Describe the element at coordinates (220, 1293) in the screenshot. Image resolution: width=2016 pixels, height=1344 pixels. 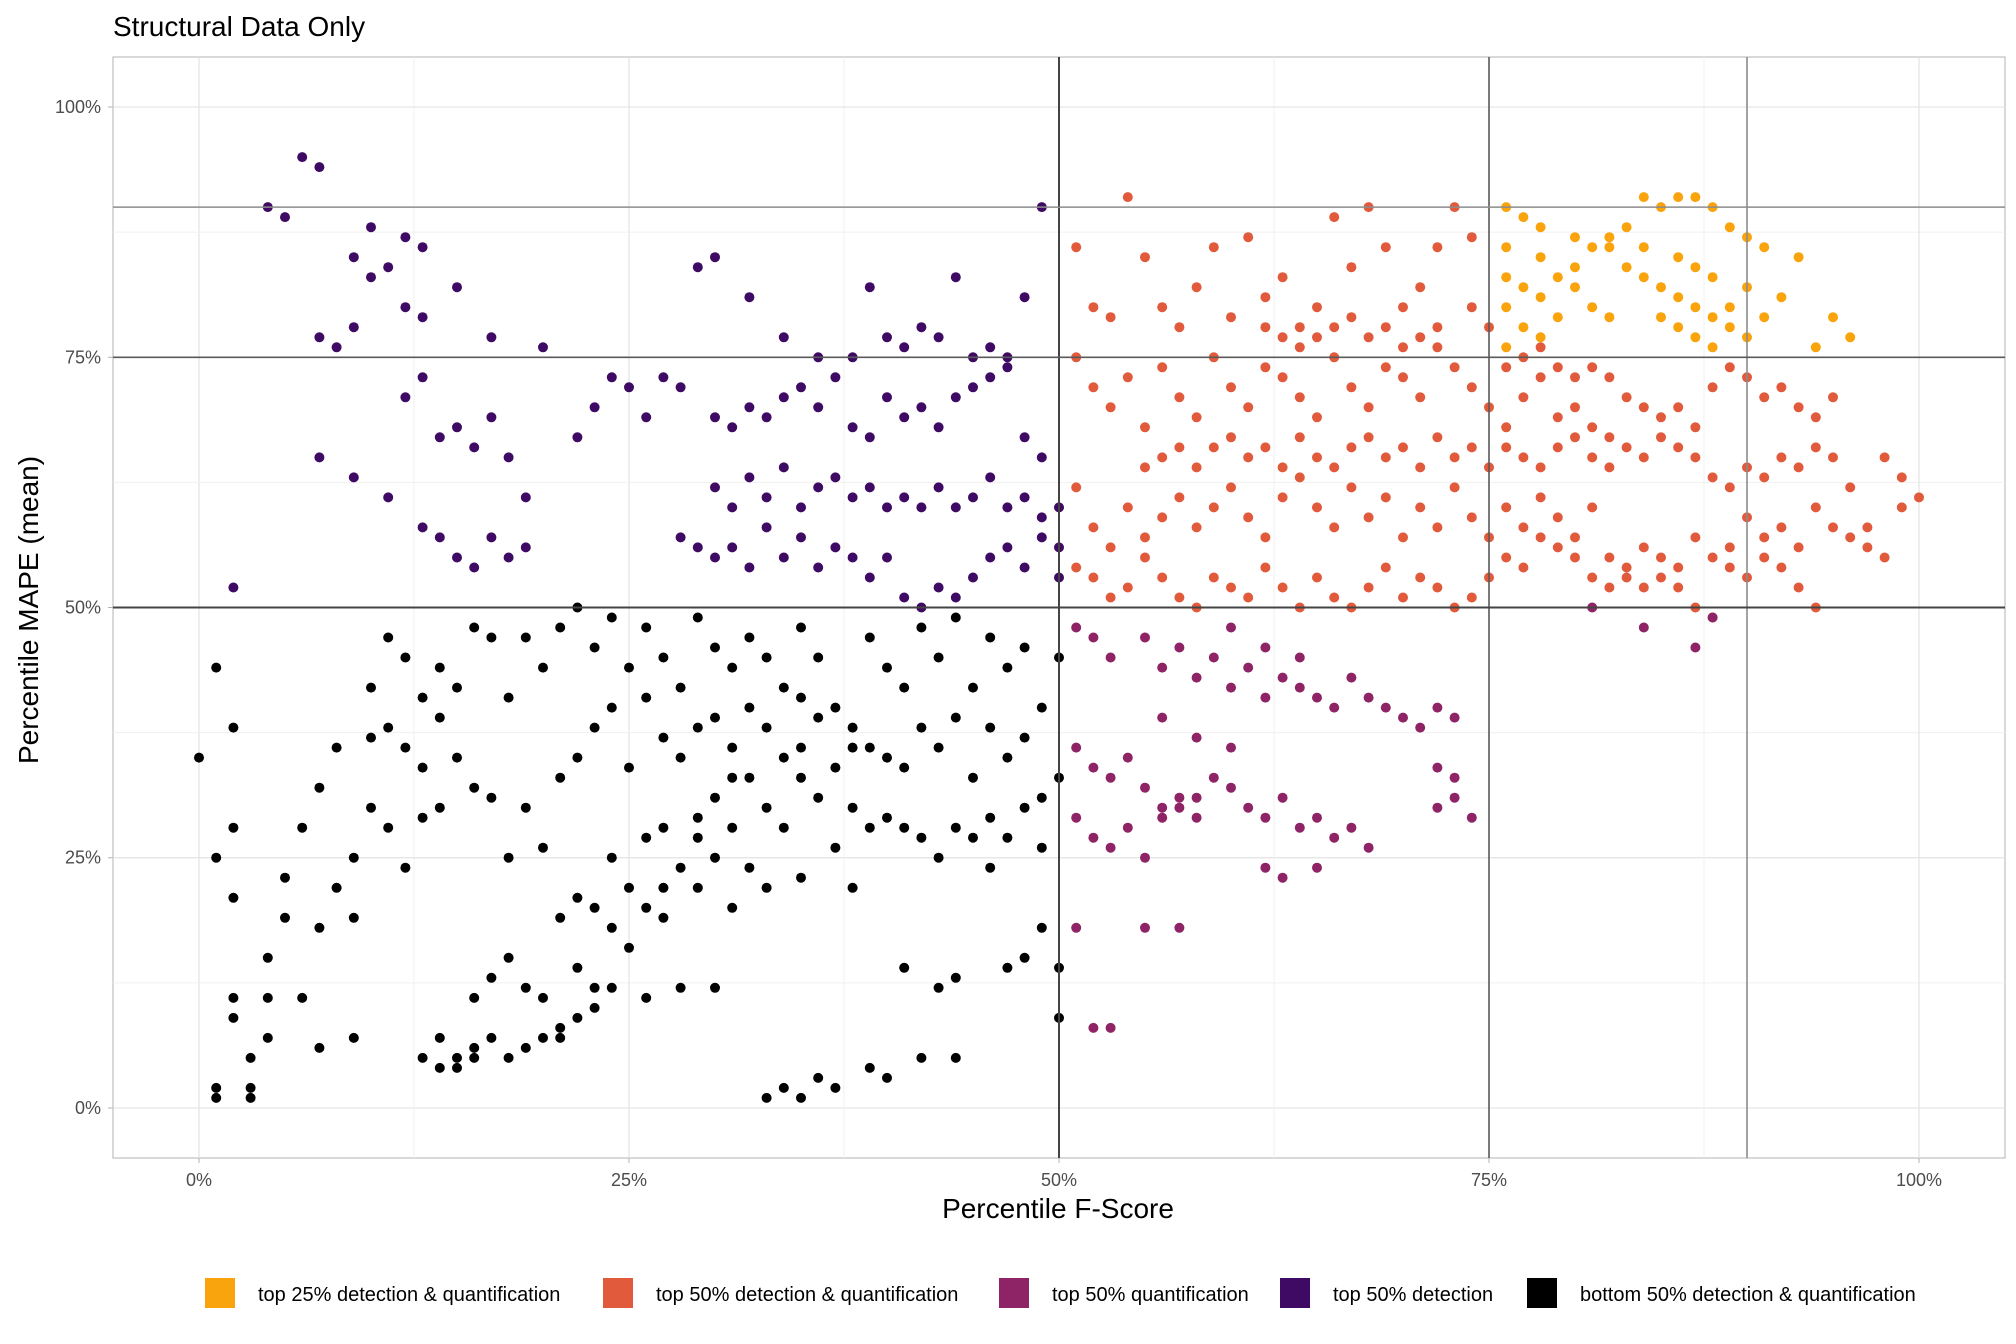
I see `legend-swatch` at that location.